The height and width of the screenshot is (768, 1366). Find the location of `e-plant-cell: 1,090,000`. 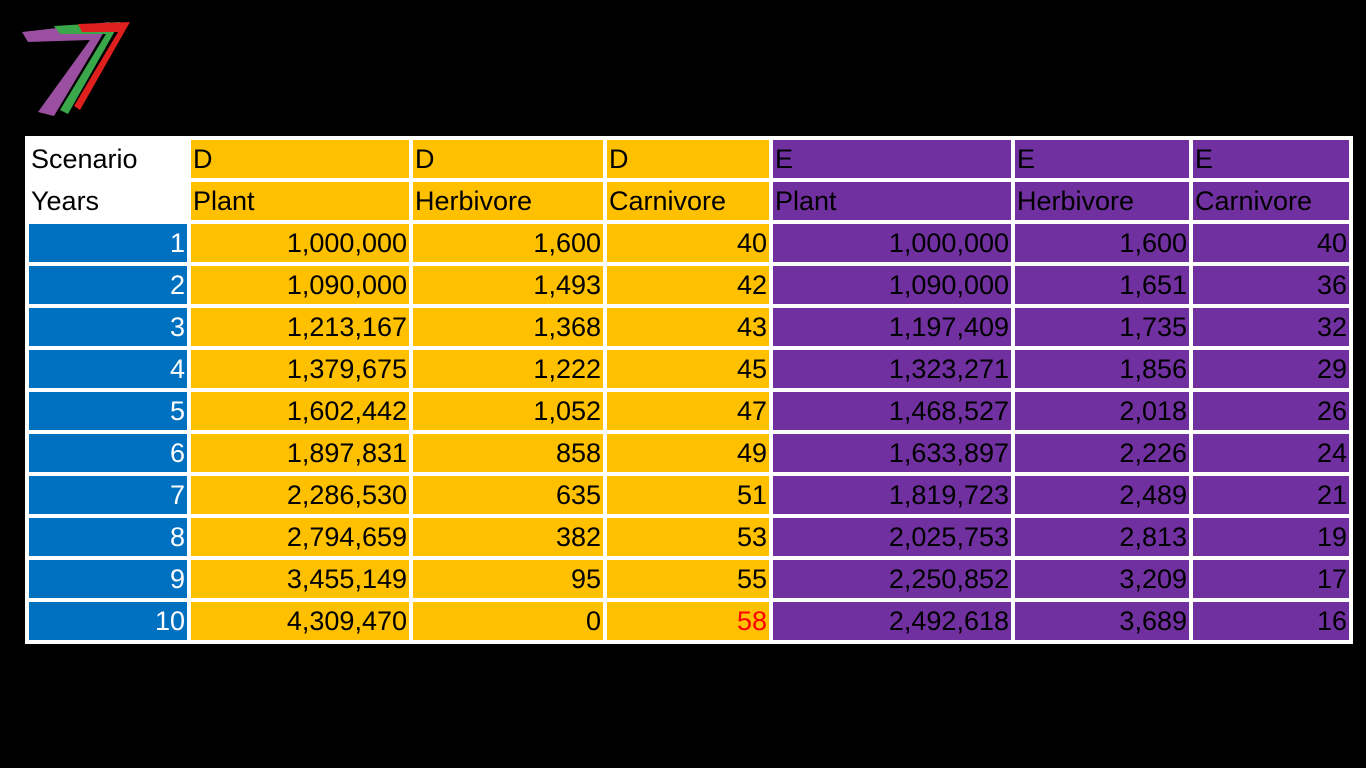

e-plant-cell: 1,090,000 is located at coordinates (892, 285).